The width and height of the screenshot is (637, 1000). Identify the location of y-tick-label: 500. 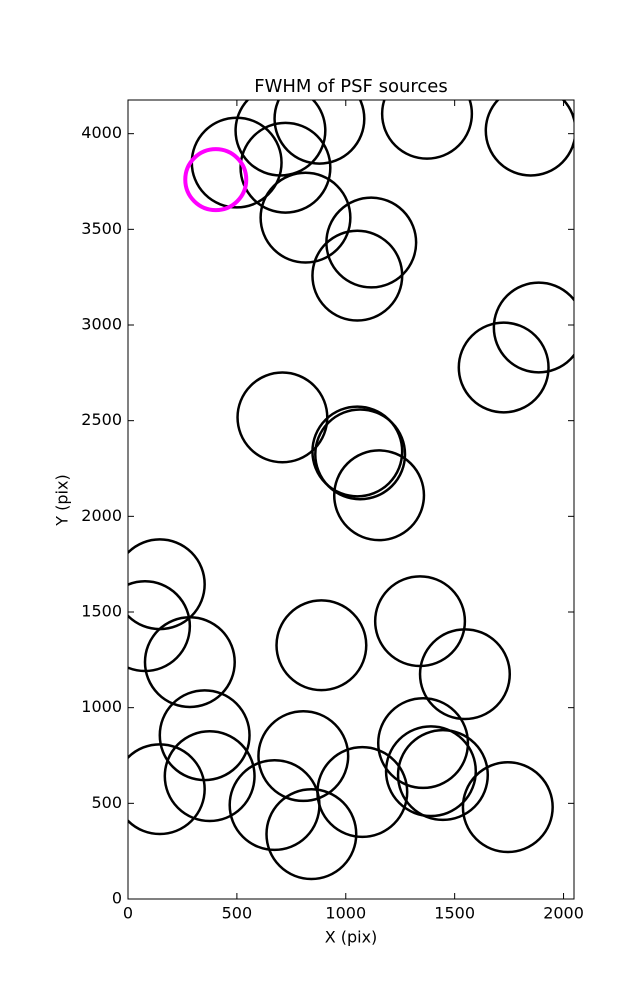
(106, 802).